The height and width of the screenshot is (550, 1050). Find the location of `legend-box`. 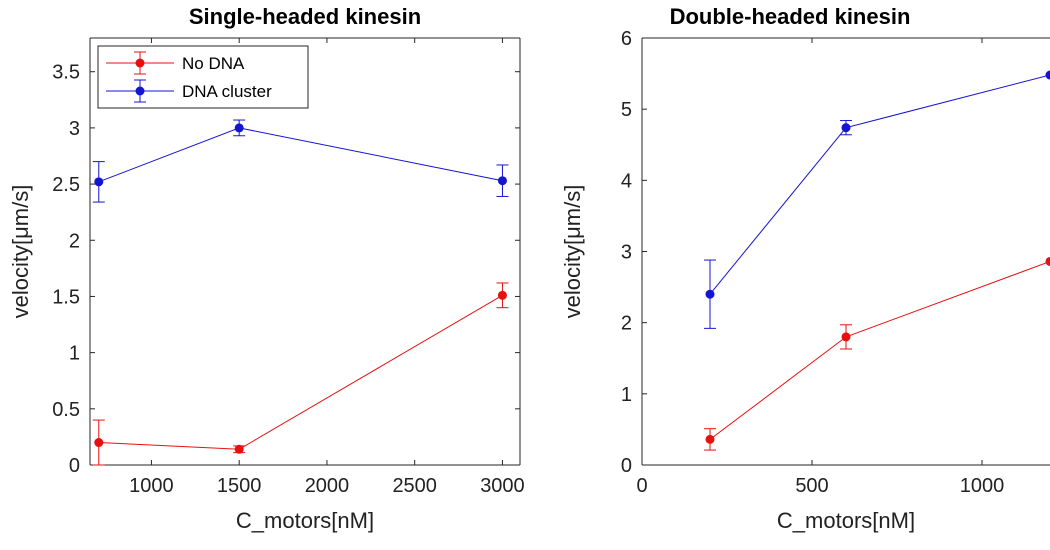

legend-box is located at coordinates (203, 77).